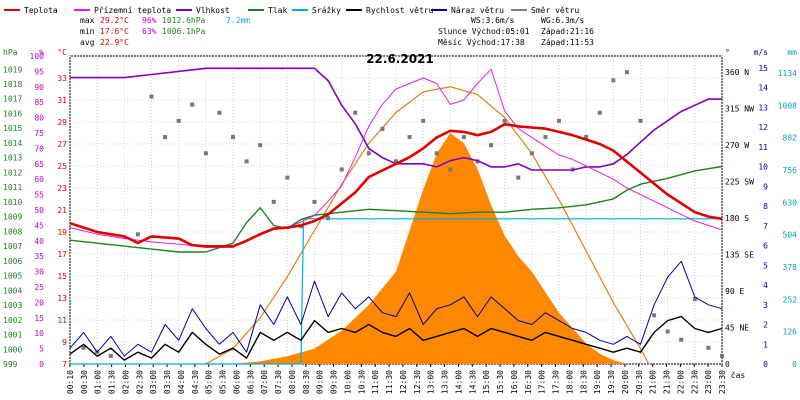 The width and height of the screenshot is (800, 400). Describe the element at coordinates (361, 382) in the screenshot. I see `x-tick-label: 10:30` at that location.